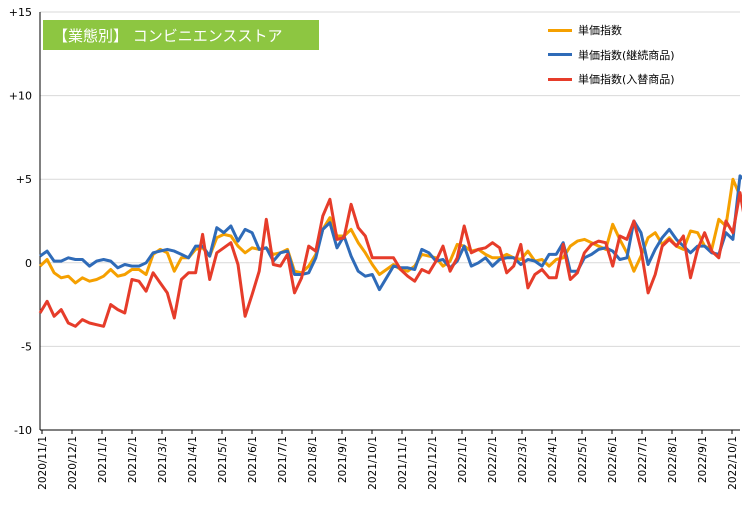 The width and height of the screenshot is (742, 509). What do you see at coordinates (20, 221) in the screenshot?
I see `y-tick-labels: +15 +10 +5 0 -5 -10` at bounding box center [20, 221].